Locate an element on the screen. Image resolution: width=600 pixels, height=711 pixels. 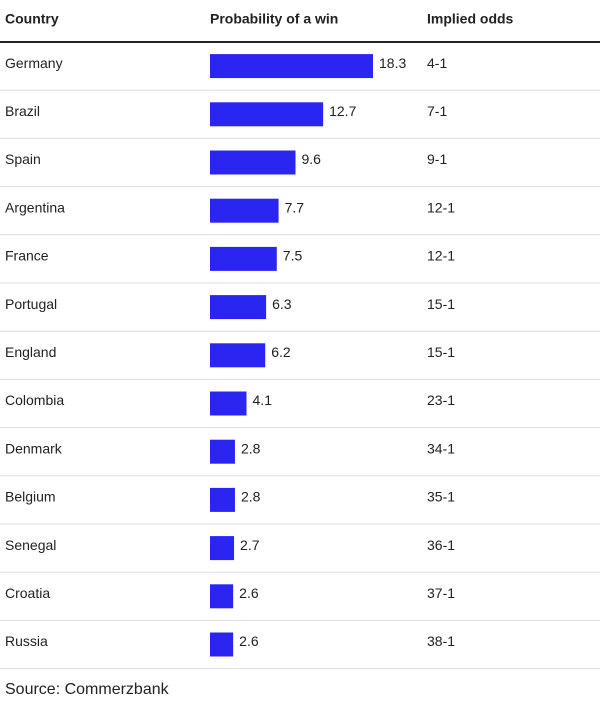
country-label: Spain is located at coordinates (23, 159).